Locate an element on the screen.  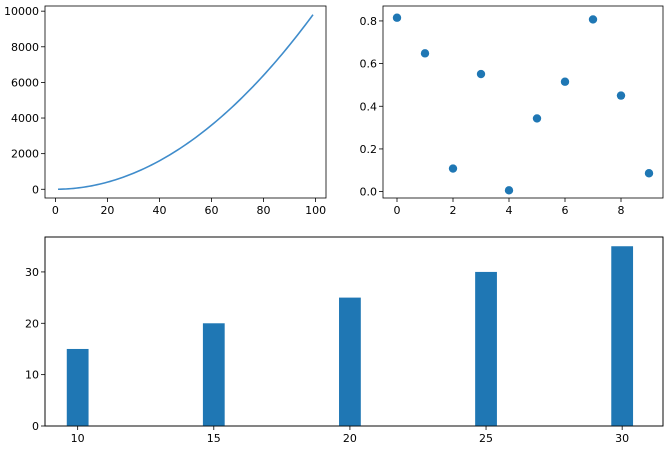
y-tick-label: 0.2 is located at coordinates (369, 149).